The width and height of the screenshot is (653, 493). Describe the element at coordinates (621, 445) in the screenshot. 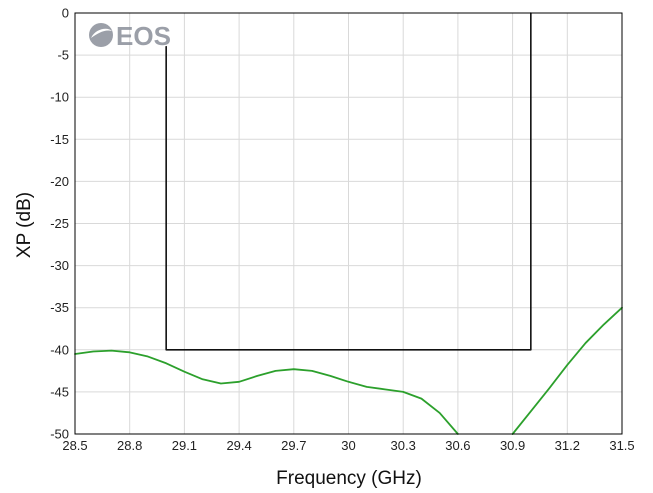

I see `x-tick-label: 31.5` at that location.